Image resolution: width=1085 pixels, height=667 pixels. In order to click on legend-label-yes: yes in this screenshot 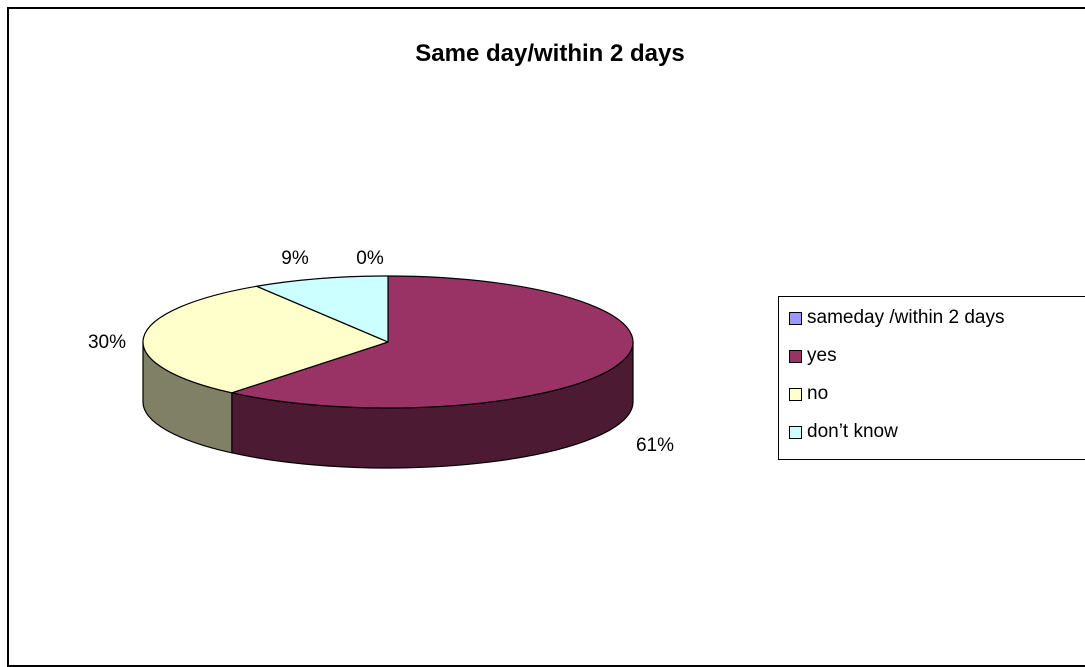, I will do `click(822, 355)`.